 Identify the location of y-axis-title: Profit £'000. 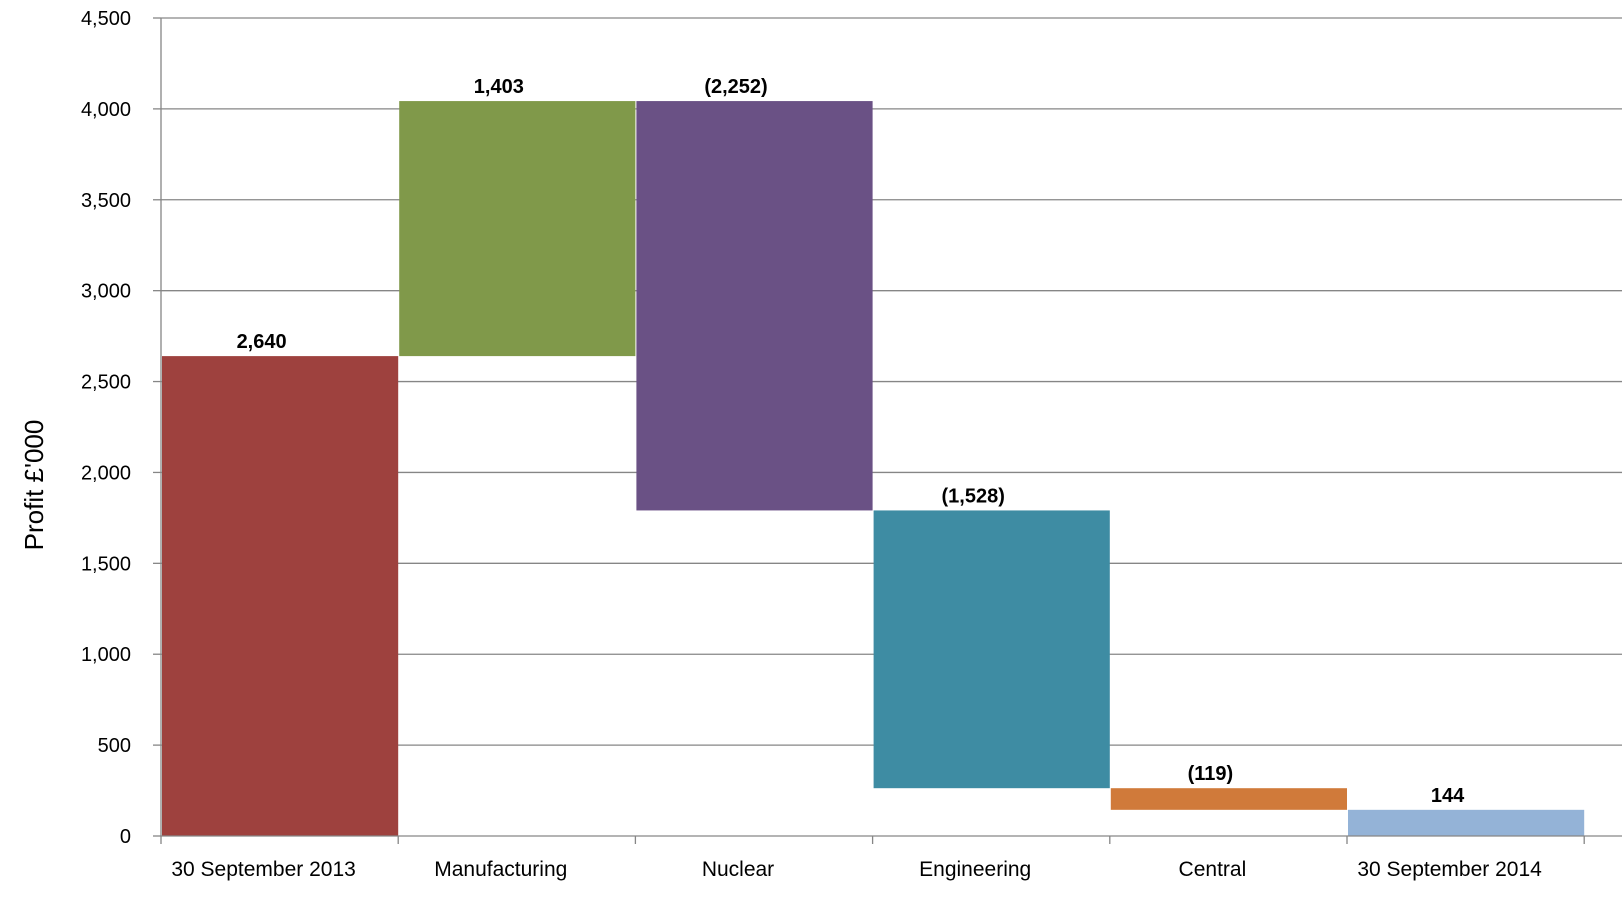
(34, 485).